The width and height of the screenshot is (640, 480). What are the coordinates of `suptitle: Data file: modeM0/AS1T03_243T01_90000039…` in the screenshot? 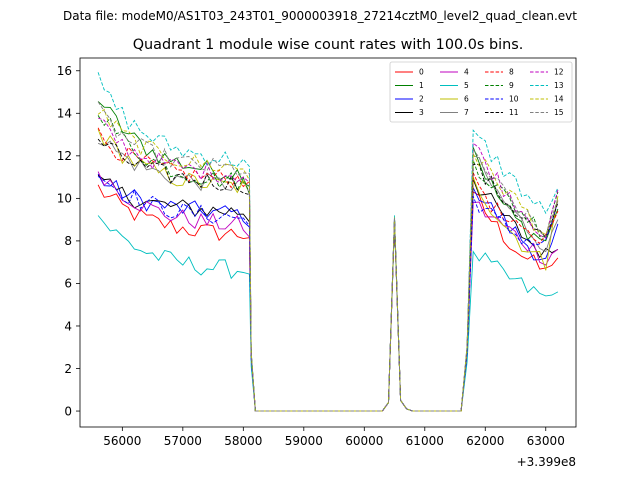 It's located at (320, 16).